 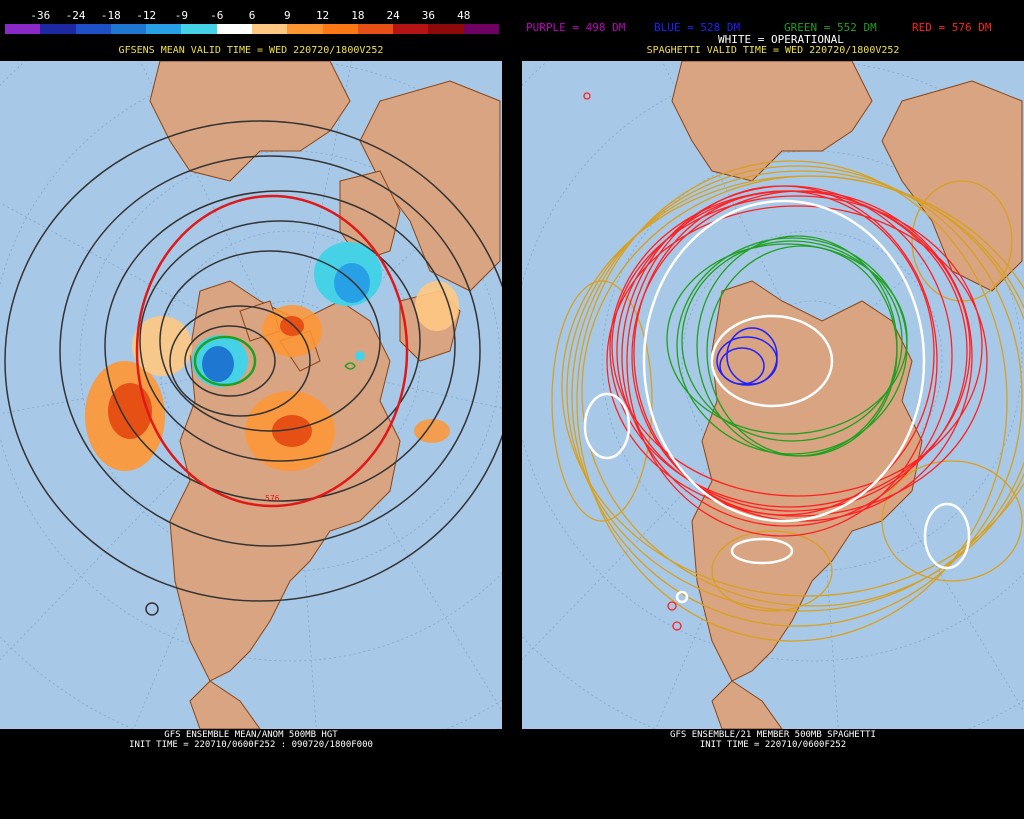 I want to click on legend-tick-label: -18, so click(x=110, y=15).